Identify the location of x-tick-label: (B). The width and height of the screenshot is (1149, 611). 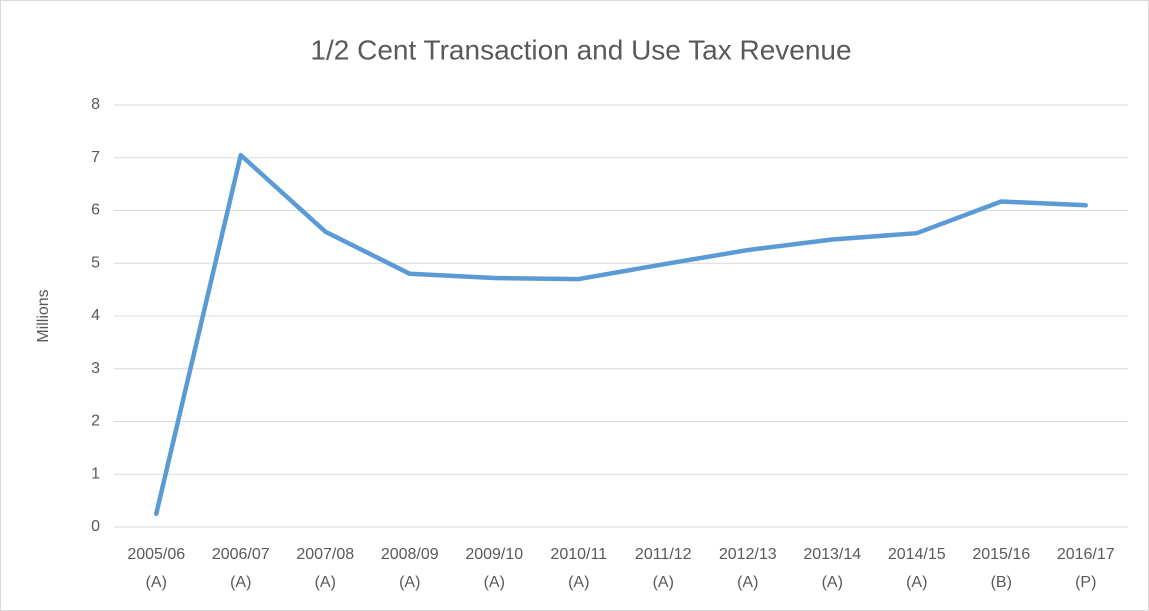
(1001, 582).